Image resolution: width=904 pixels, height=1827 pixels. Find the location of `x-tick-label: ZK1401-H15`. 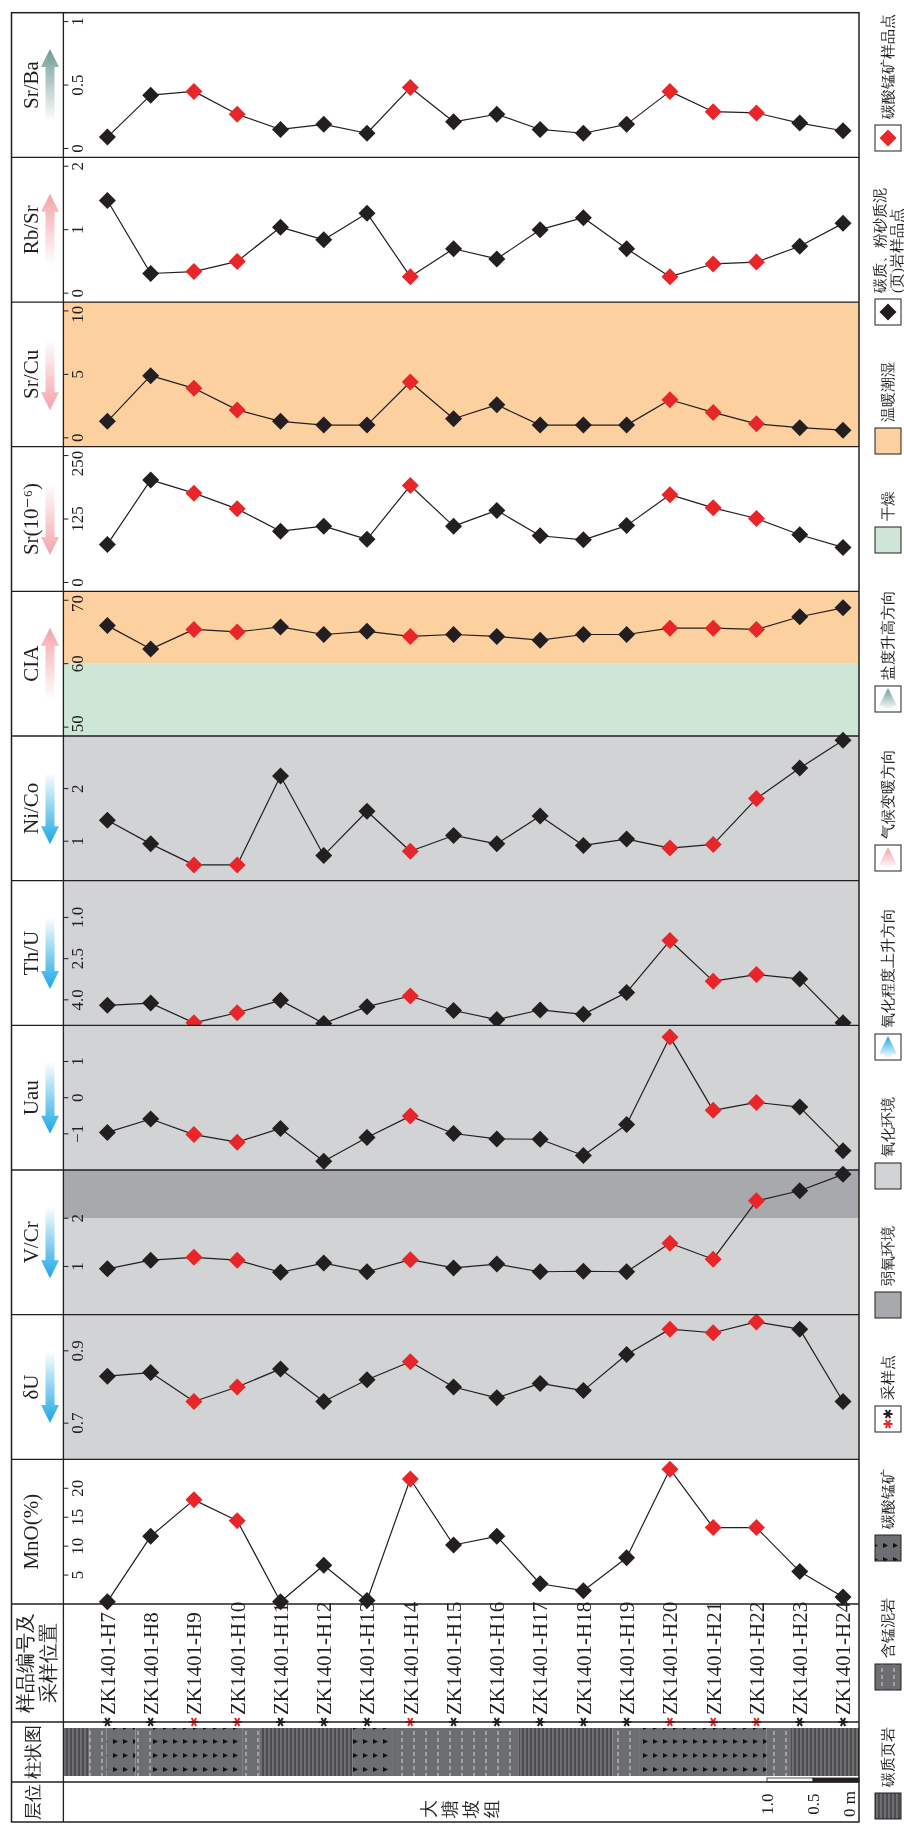

x-tick-label: ZK1401-H15 is located at coordinates (453, 1658).